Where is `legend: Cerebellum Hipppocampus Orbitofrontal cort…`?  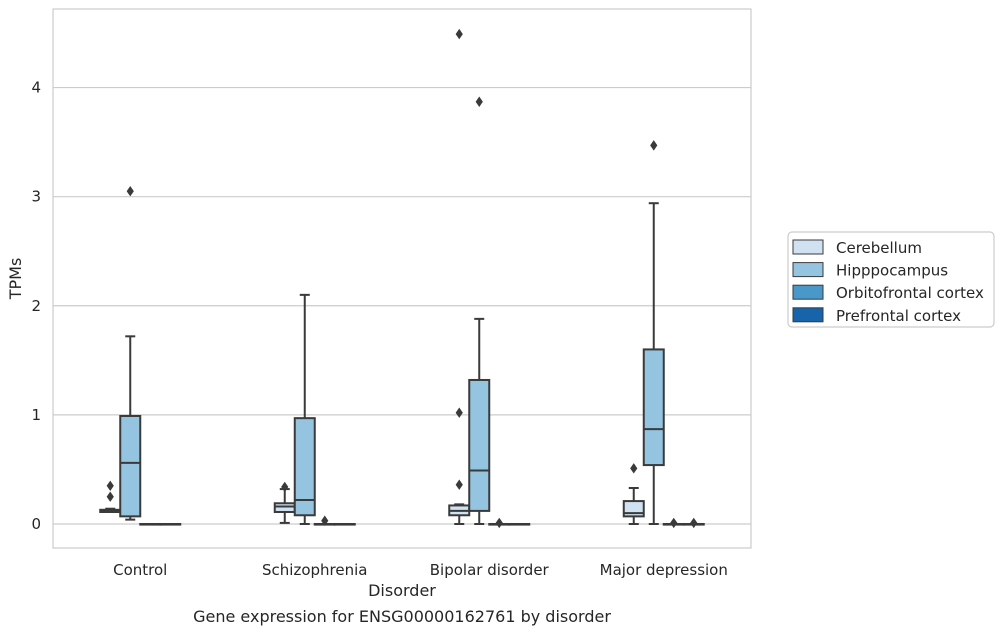
legend: Cerebellum Hipppocampus Orbitofrontal cort… is located at coordinates (891, 279).